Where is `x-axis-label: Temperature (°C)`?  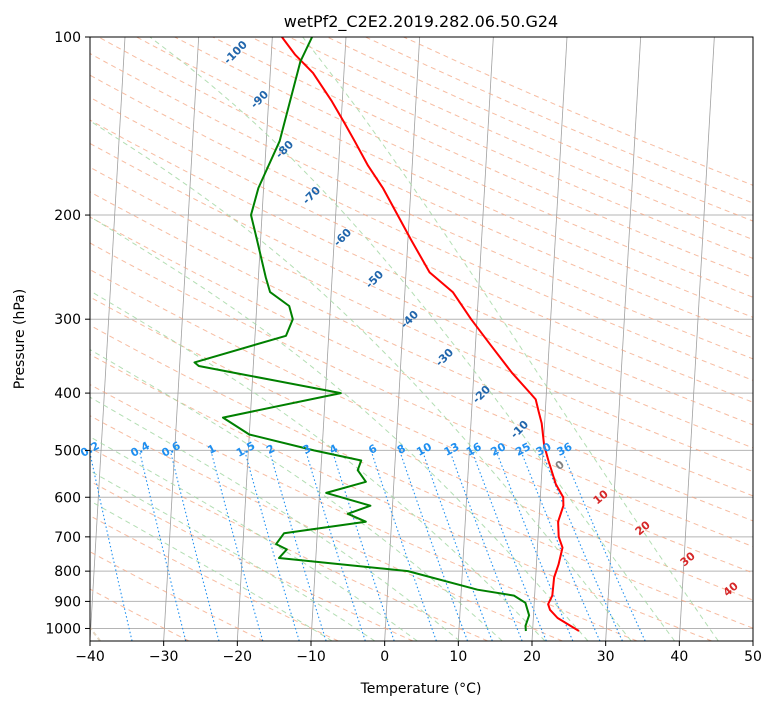
x-axis-label: Temperature (°C) is located at coordinates (421, 689).